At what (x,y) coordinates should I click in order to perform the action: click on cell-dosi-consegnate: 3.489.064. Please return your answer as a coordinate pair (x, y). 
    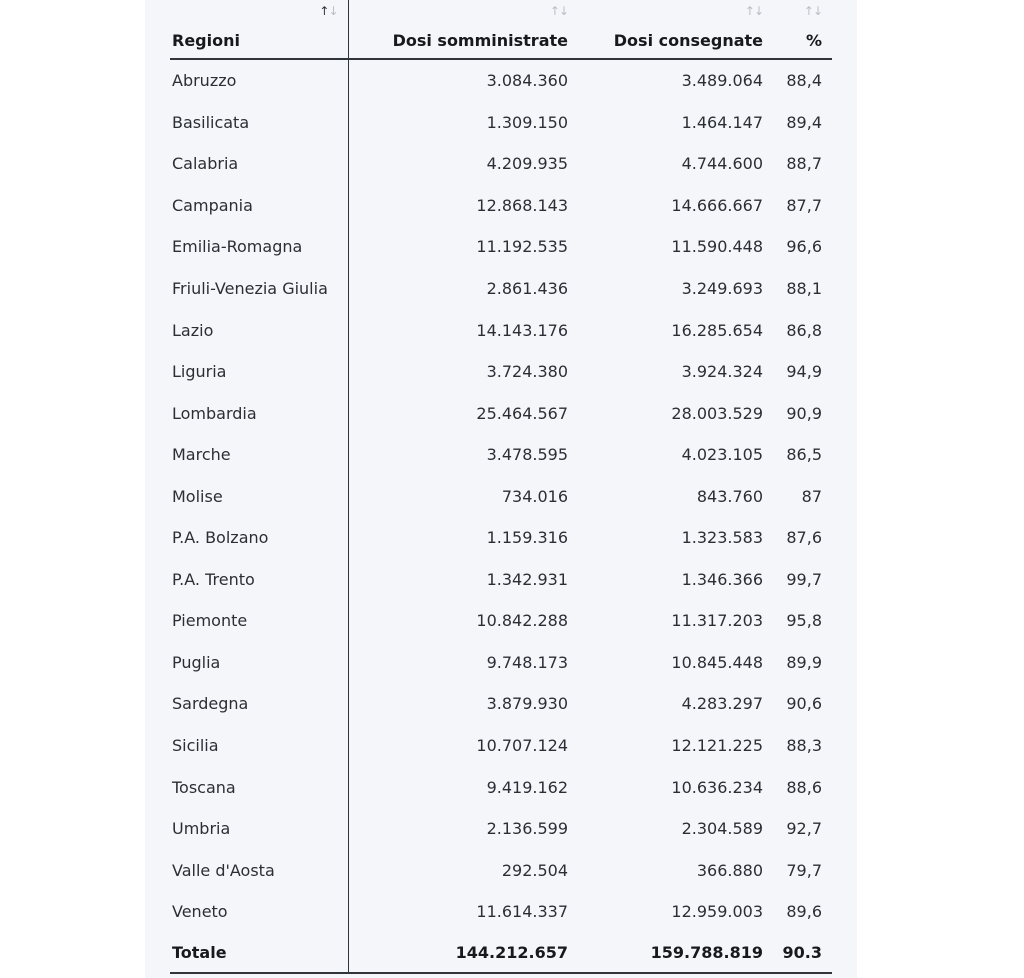
    Looking at the image, I should click on (722, 81).